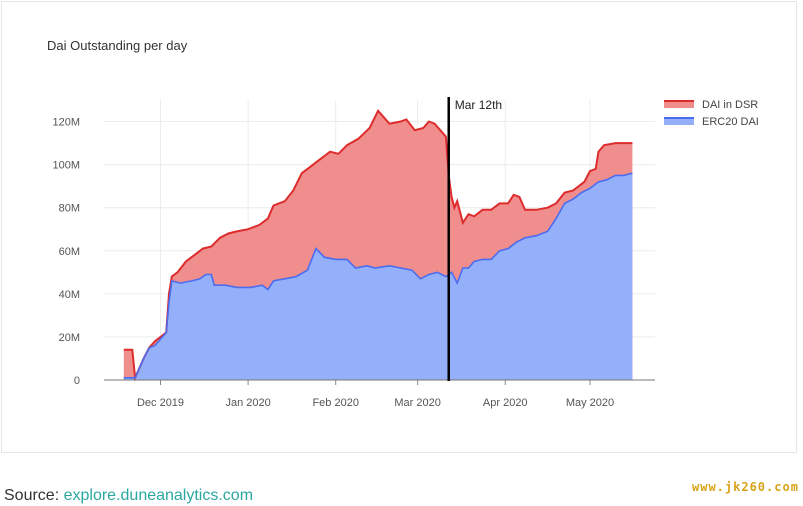 This screenshot has height=506, width=803. What do you see at coordinates (474, 239) in the screenshot?
I see `annotation-layer: Mar 12th` at bounding box center [474, 239].